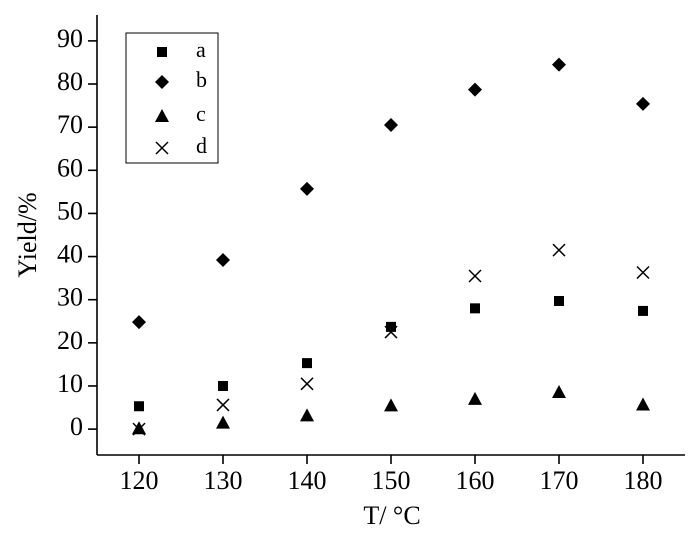 The width and height of the screenshot is (700, 541). What do you see at coordinates (70, 210) in the screenshot?
I see `y-tick-label: 50` at bounding box center [70, 210].